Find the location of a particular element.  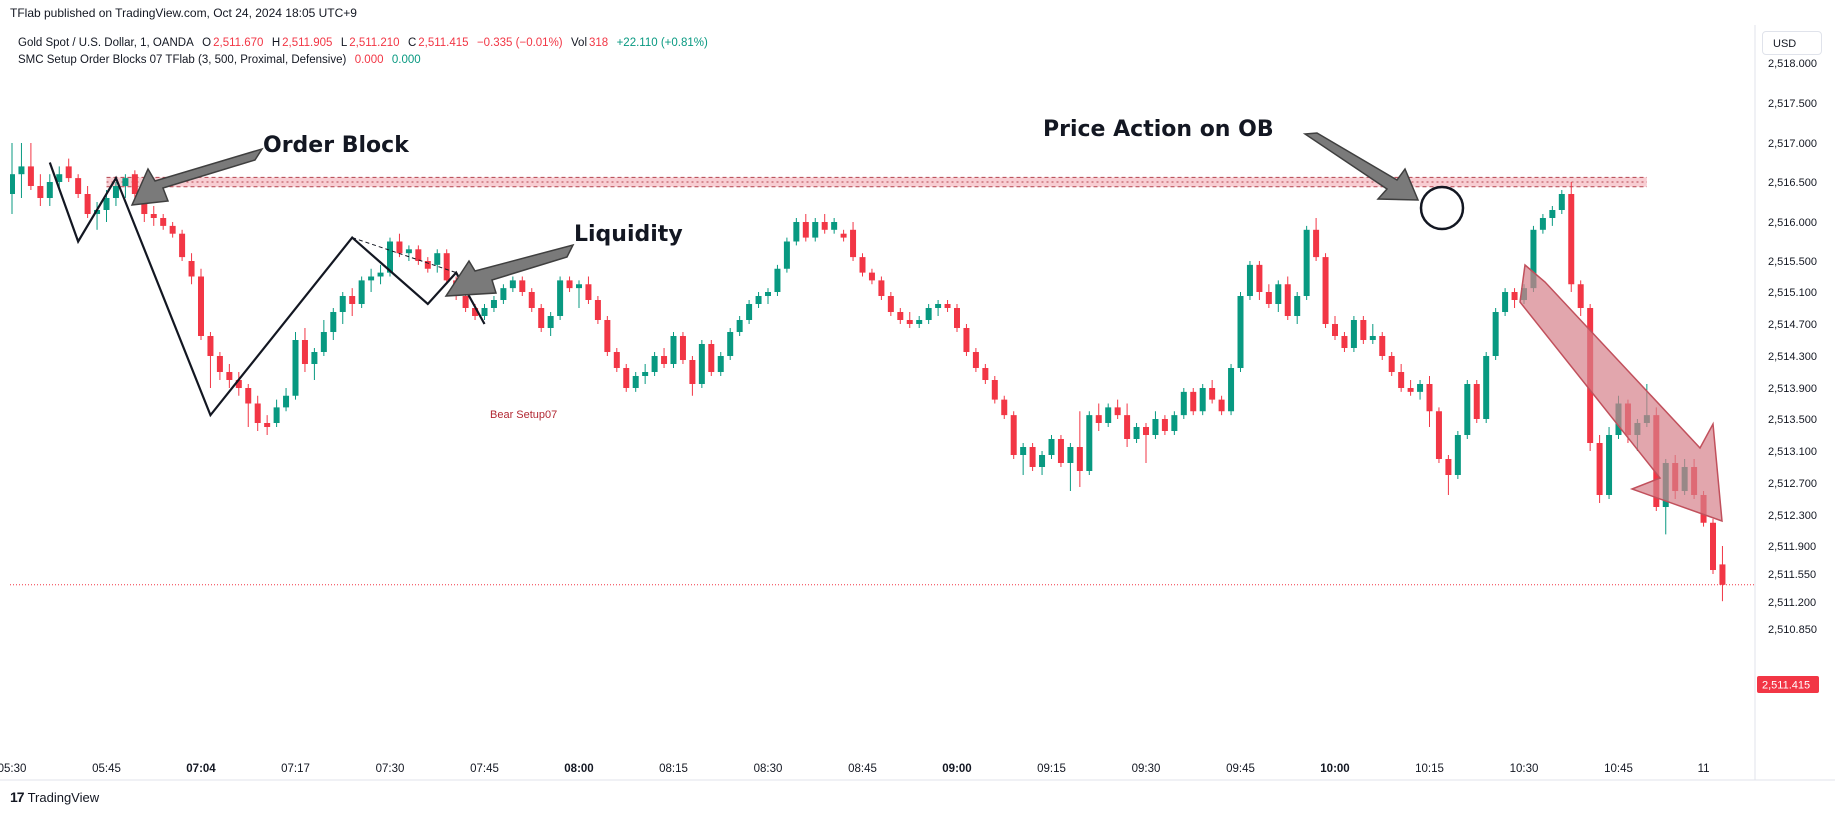

price-action-circle is located at coordinates (1442, 208).